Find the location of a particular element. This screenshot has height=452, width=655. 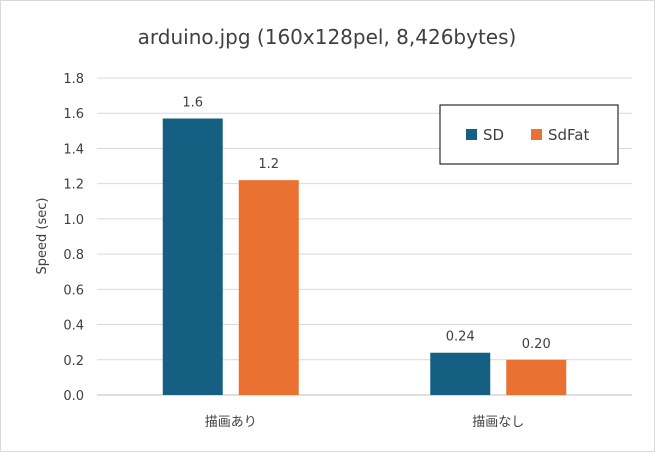

y-tick-label: 1.6 is located at coordinates (73, 114).